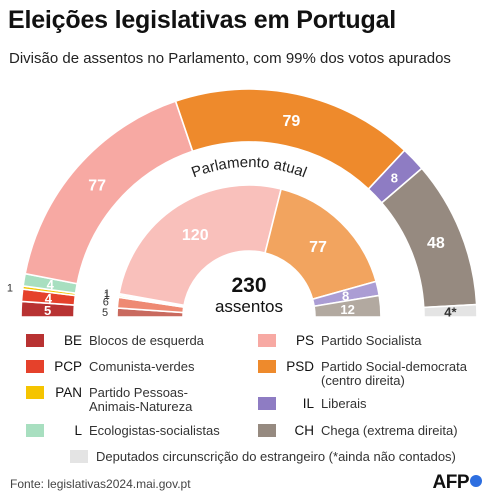  I want to click on seat-label-0-estrangeiro: 4*, so click(450, 311).